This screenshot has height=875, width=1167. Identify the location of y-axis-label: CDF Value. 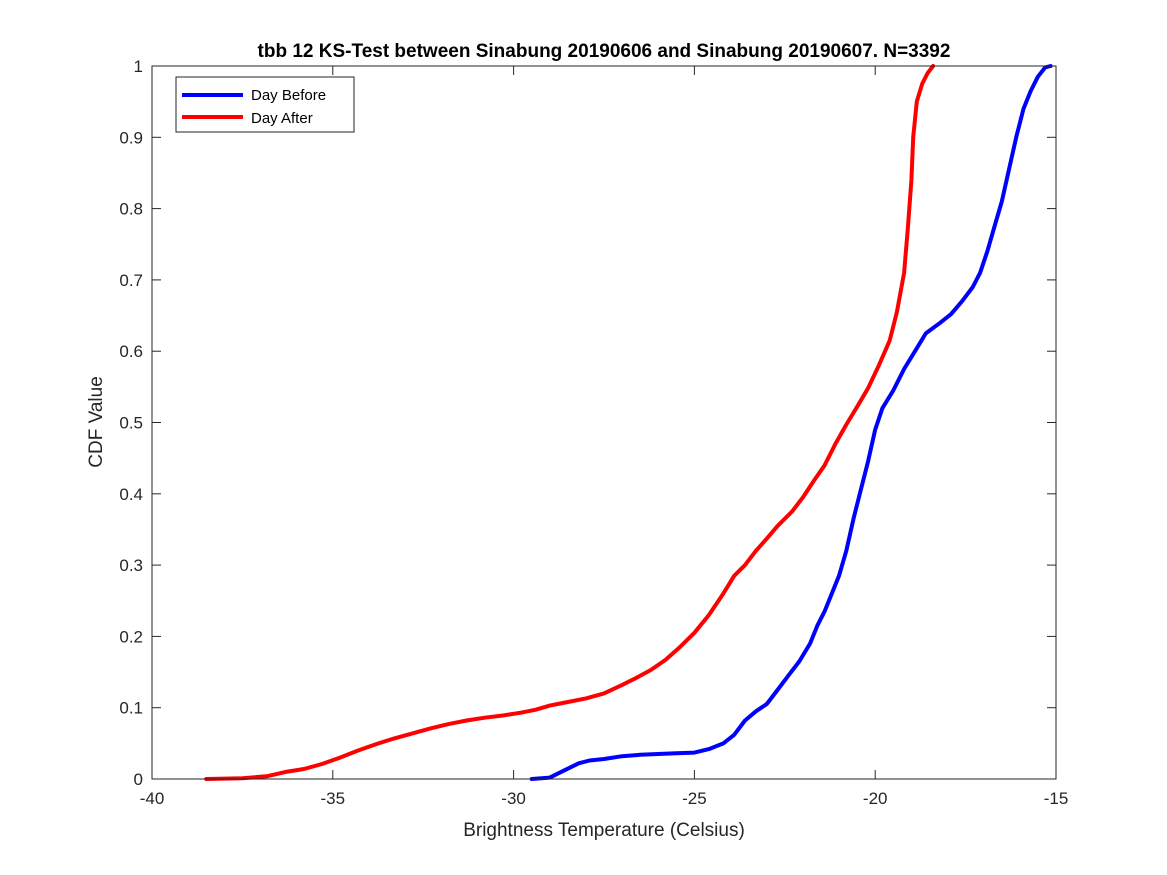
(96, 422).